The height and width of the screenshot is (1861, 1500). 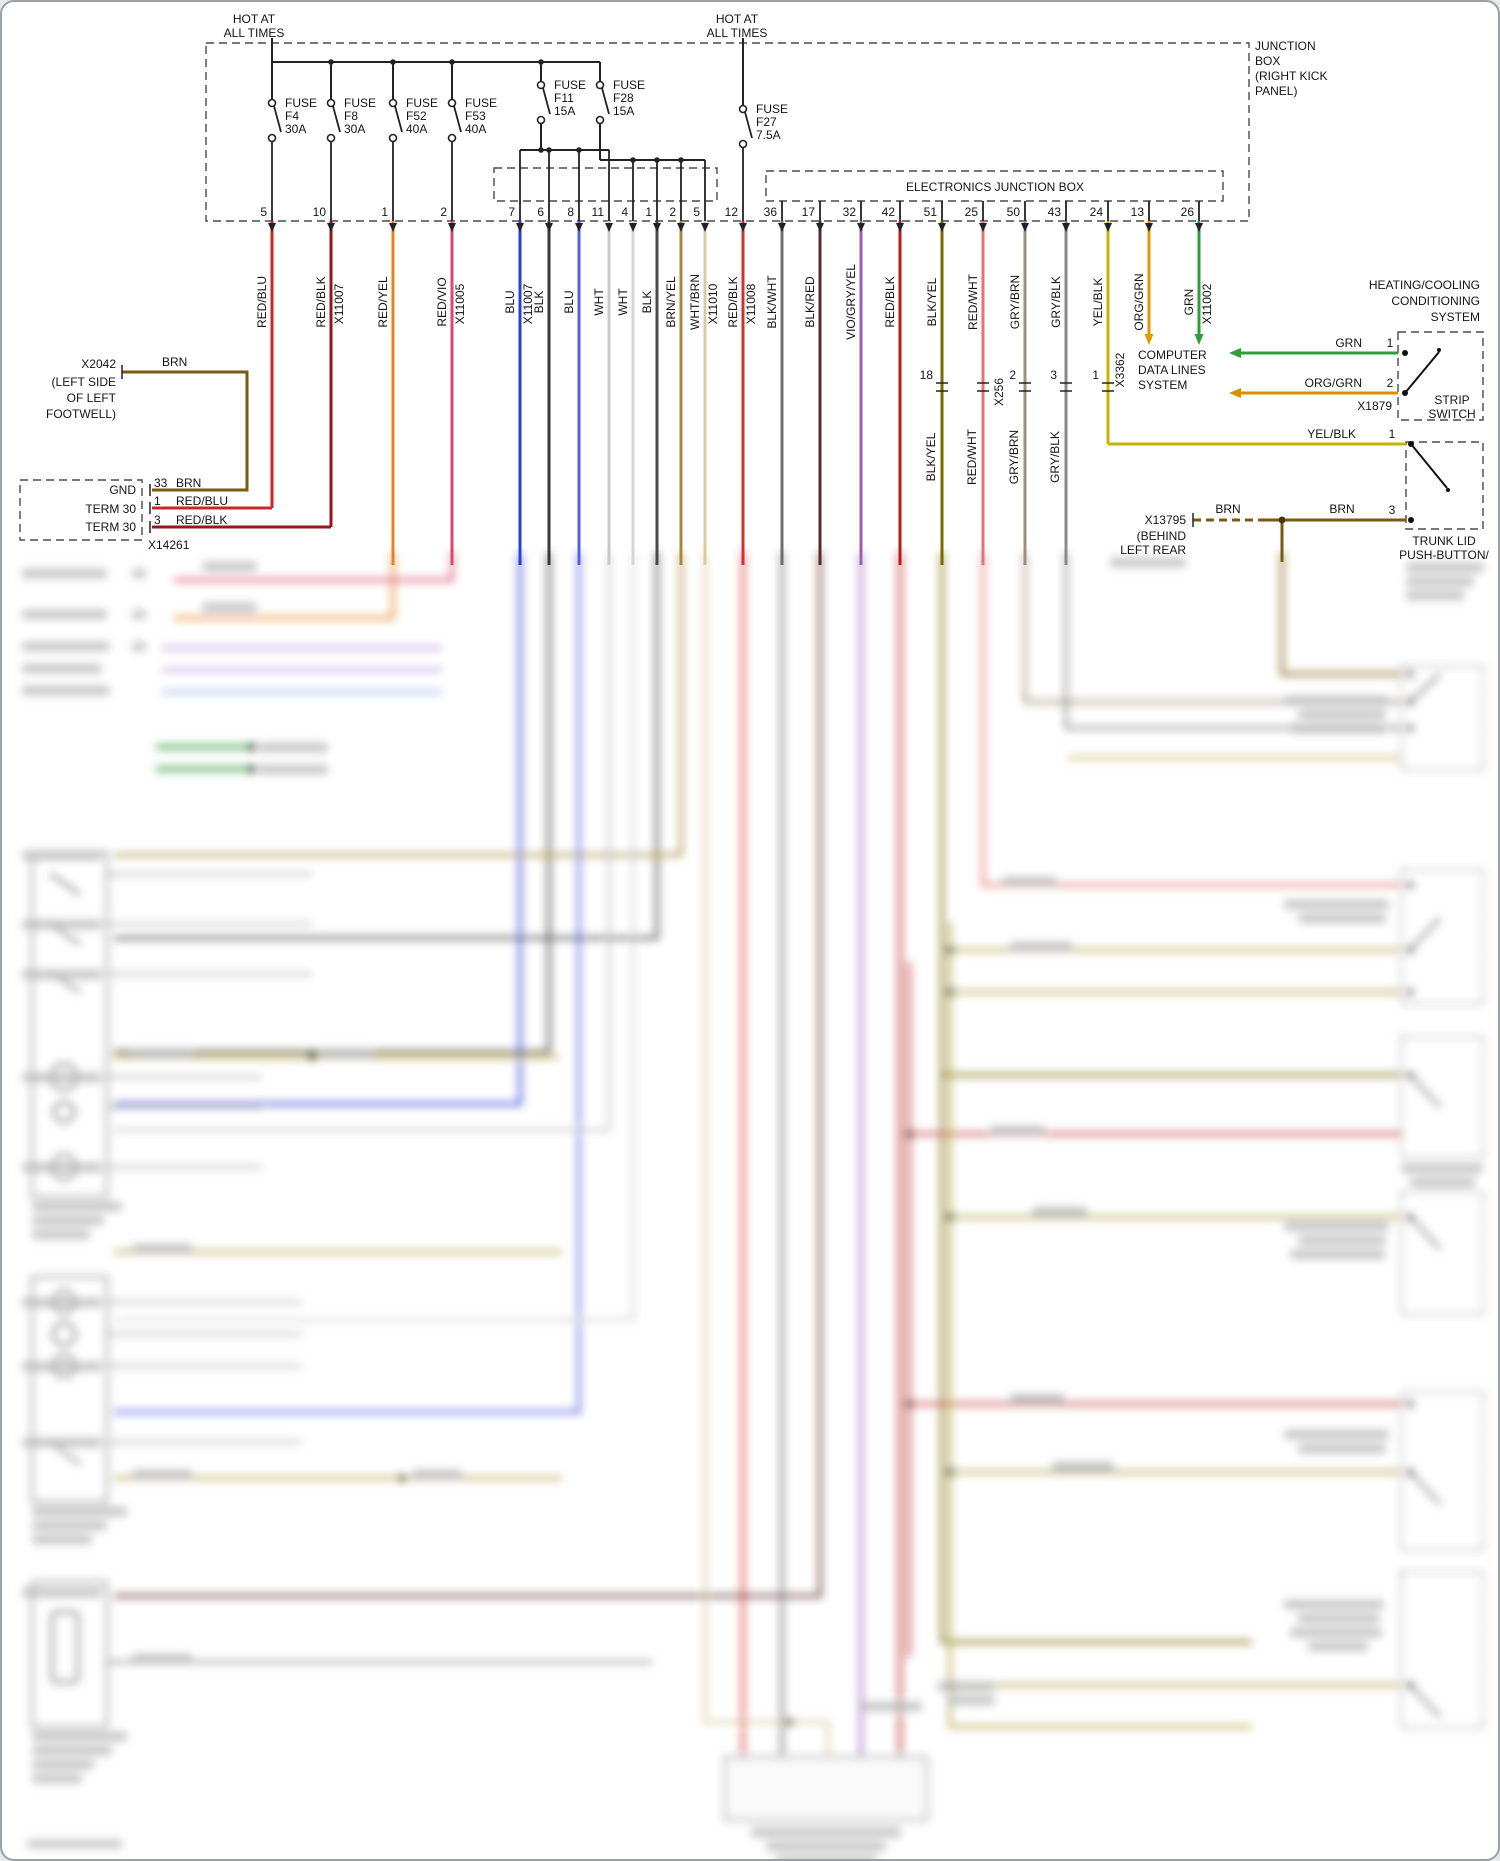 What do you see at coordinates (301, 116) in the screenshot?
I see `fuse-label: FUSE F4 30A` at bounding box center [301, 116].